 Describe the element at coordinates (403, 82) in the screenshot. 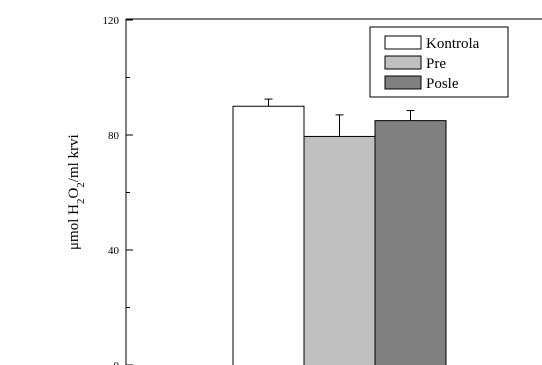

I see `legend-swatch-posle` at that location.